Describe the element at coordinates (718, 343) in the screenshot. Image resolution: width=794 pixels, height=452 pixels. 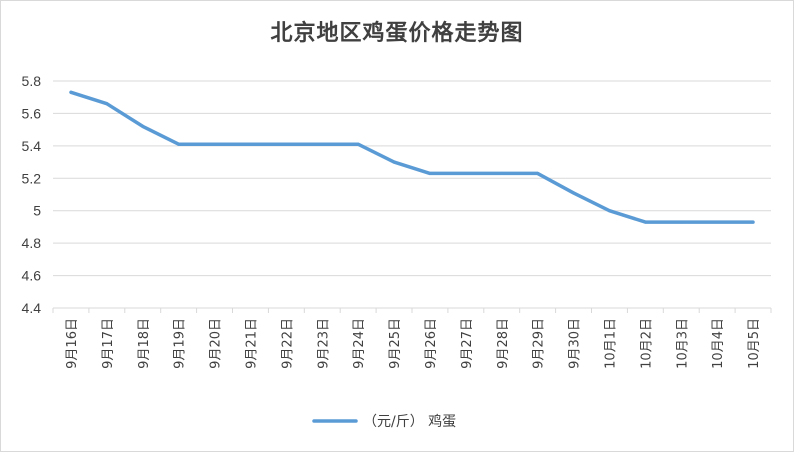
I see `x-tick-label: 10月4日` at that location.